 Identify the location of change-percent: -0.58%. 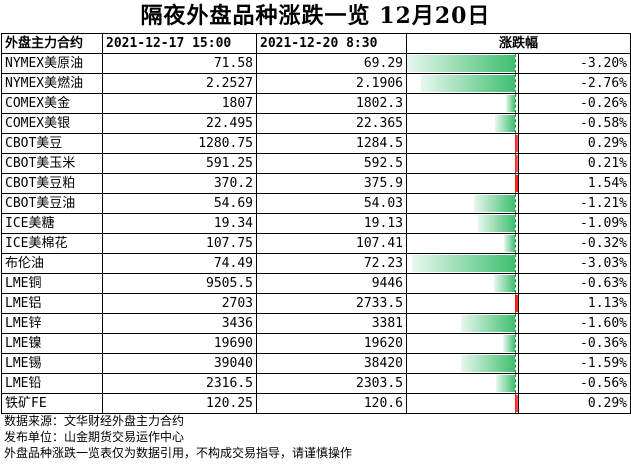
(574, 123).